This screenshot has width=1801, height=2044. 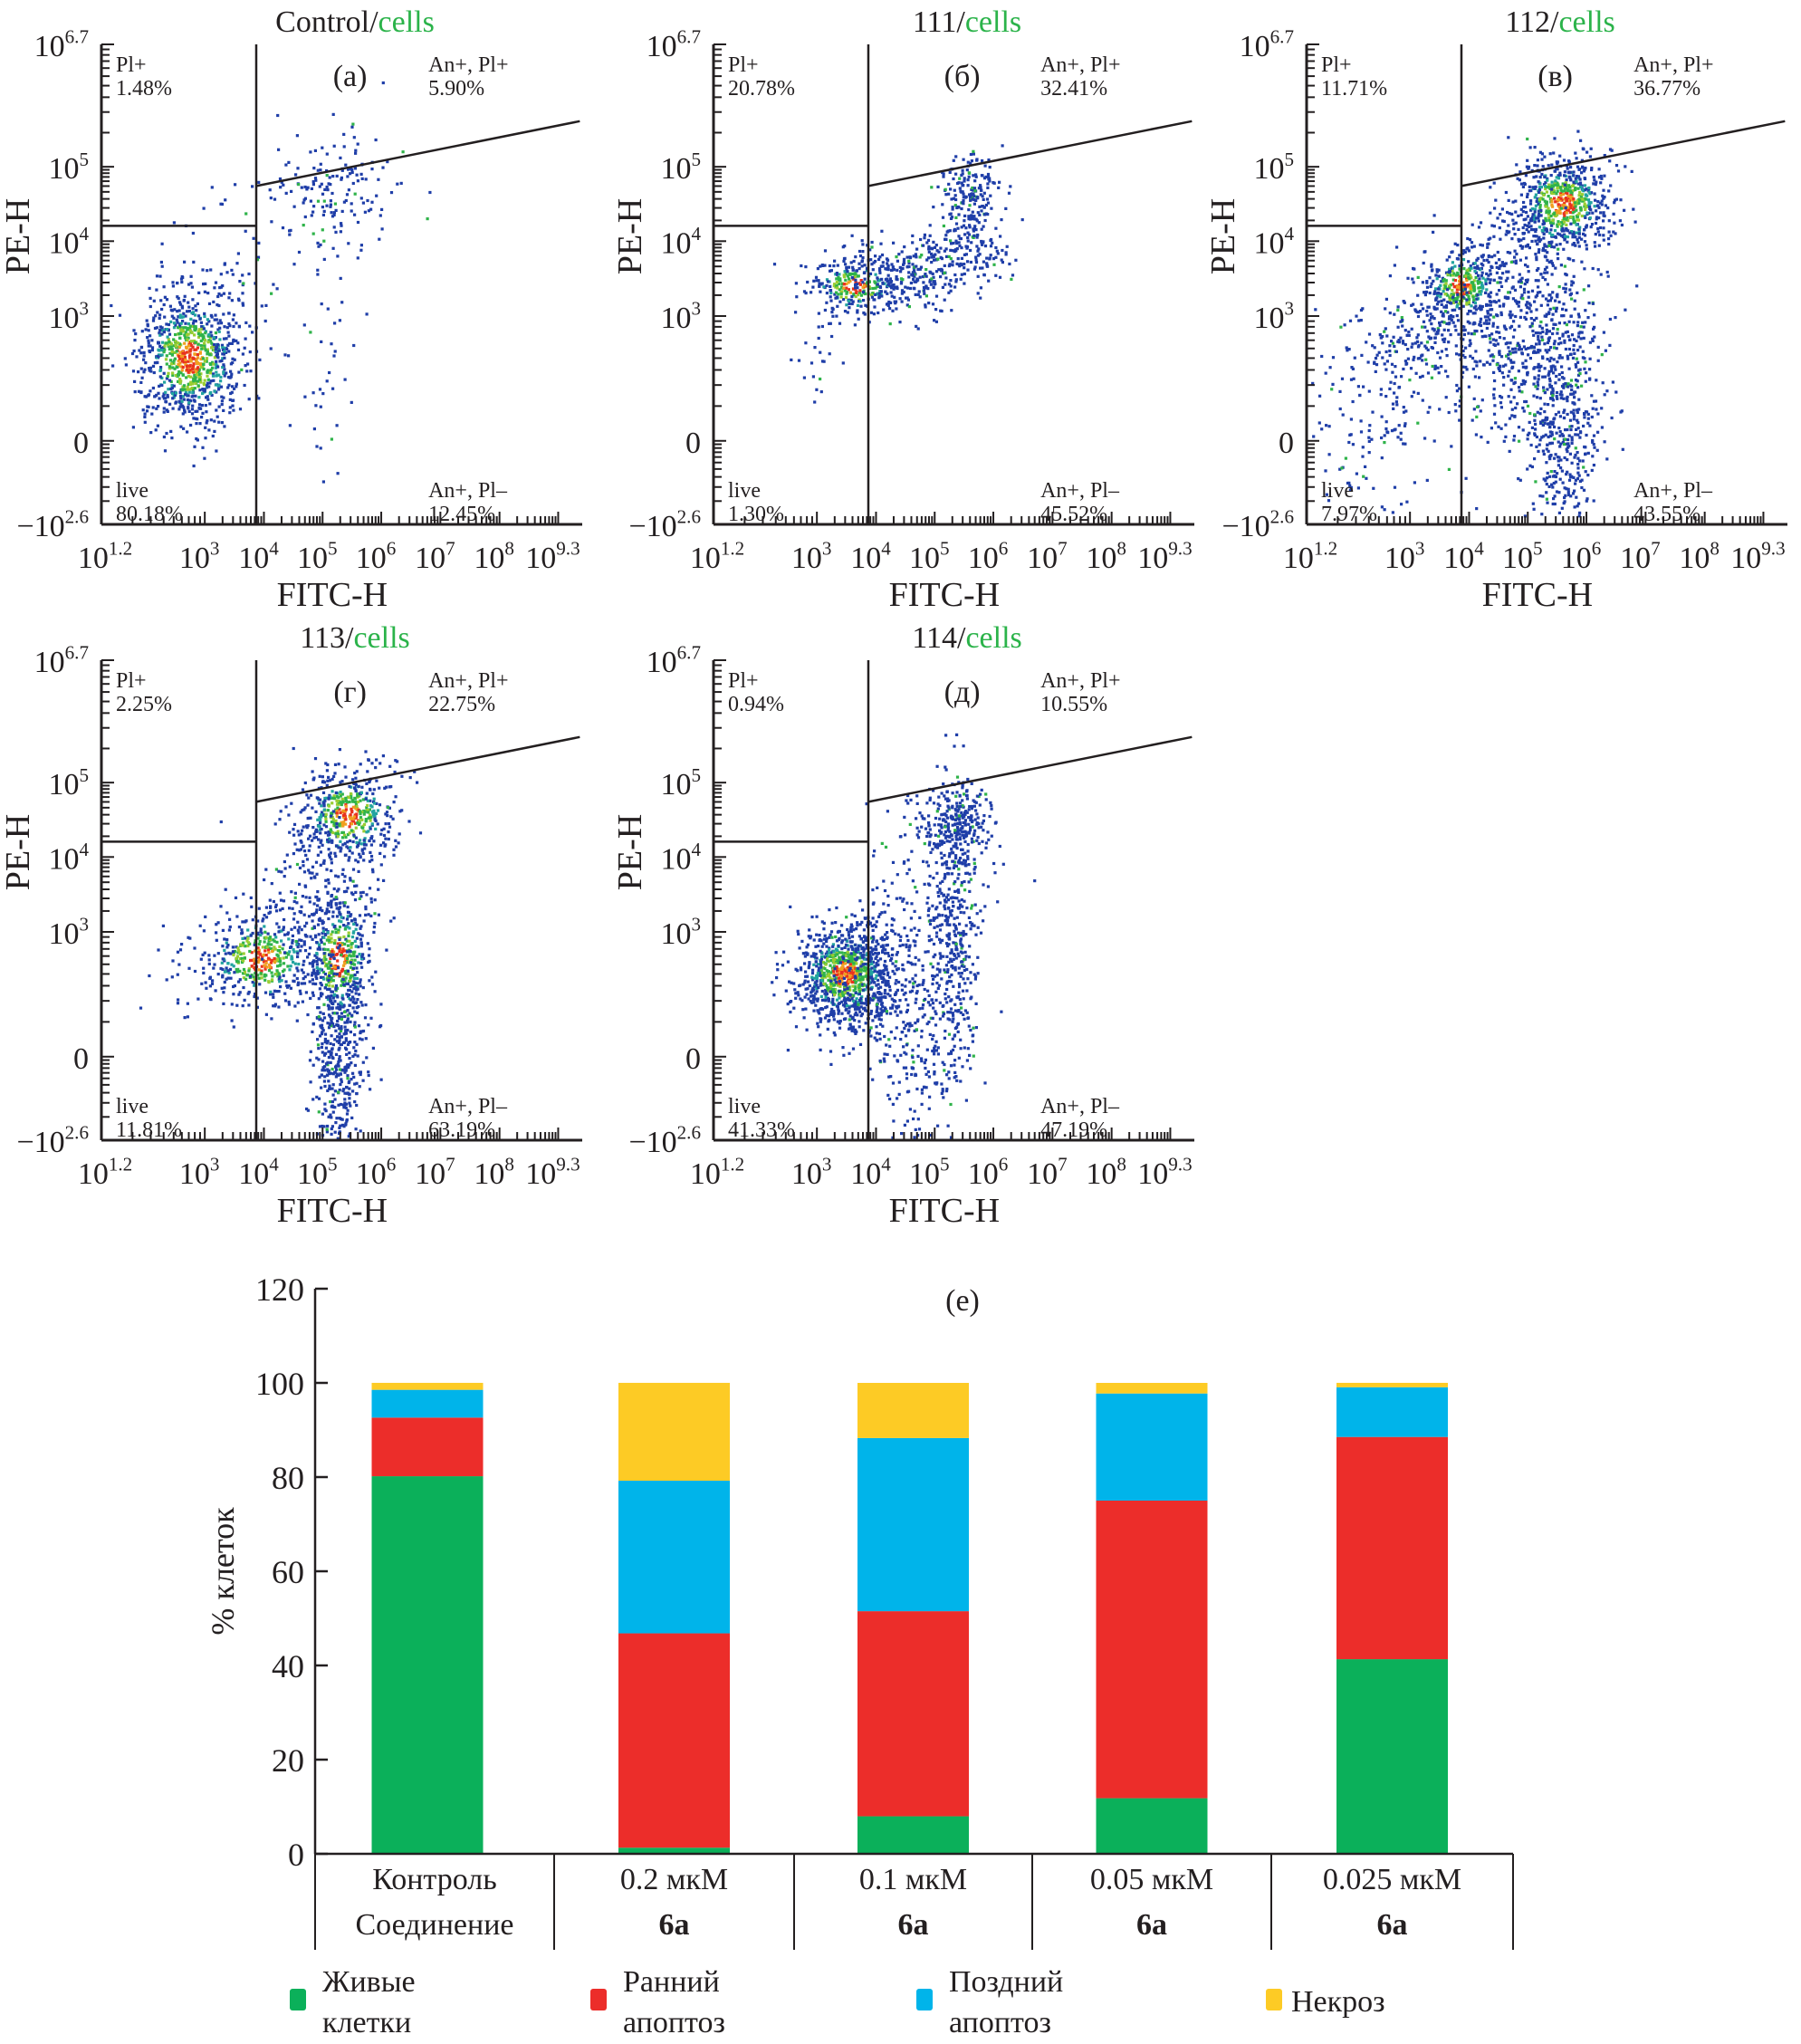 What do you see at coordinates (1310, 556) in the screenshot?
I see `x-tick-label: 101.2` at bounding box center [1310, 556].